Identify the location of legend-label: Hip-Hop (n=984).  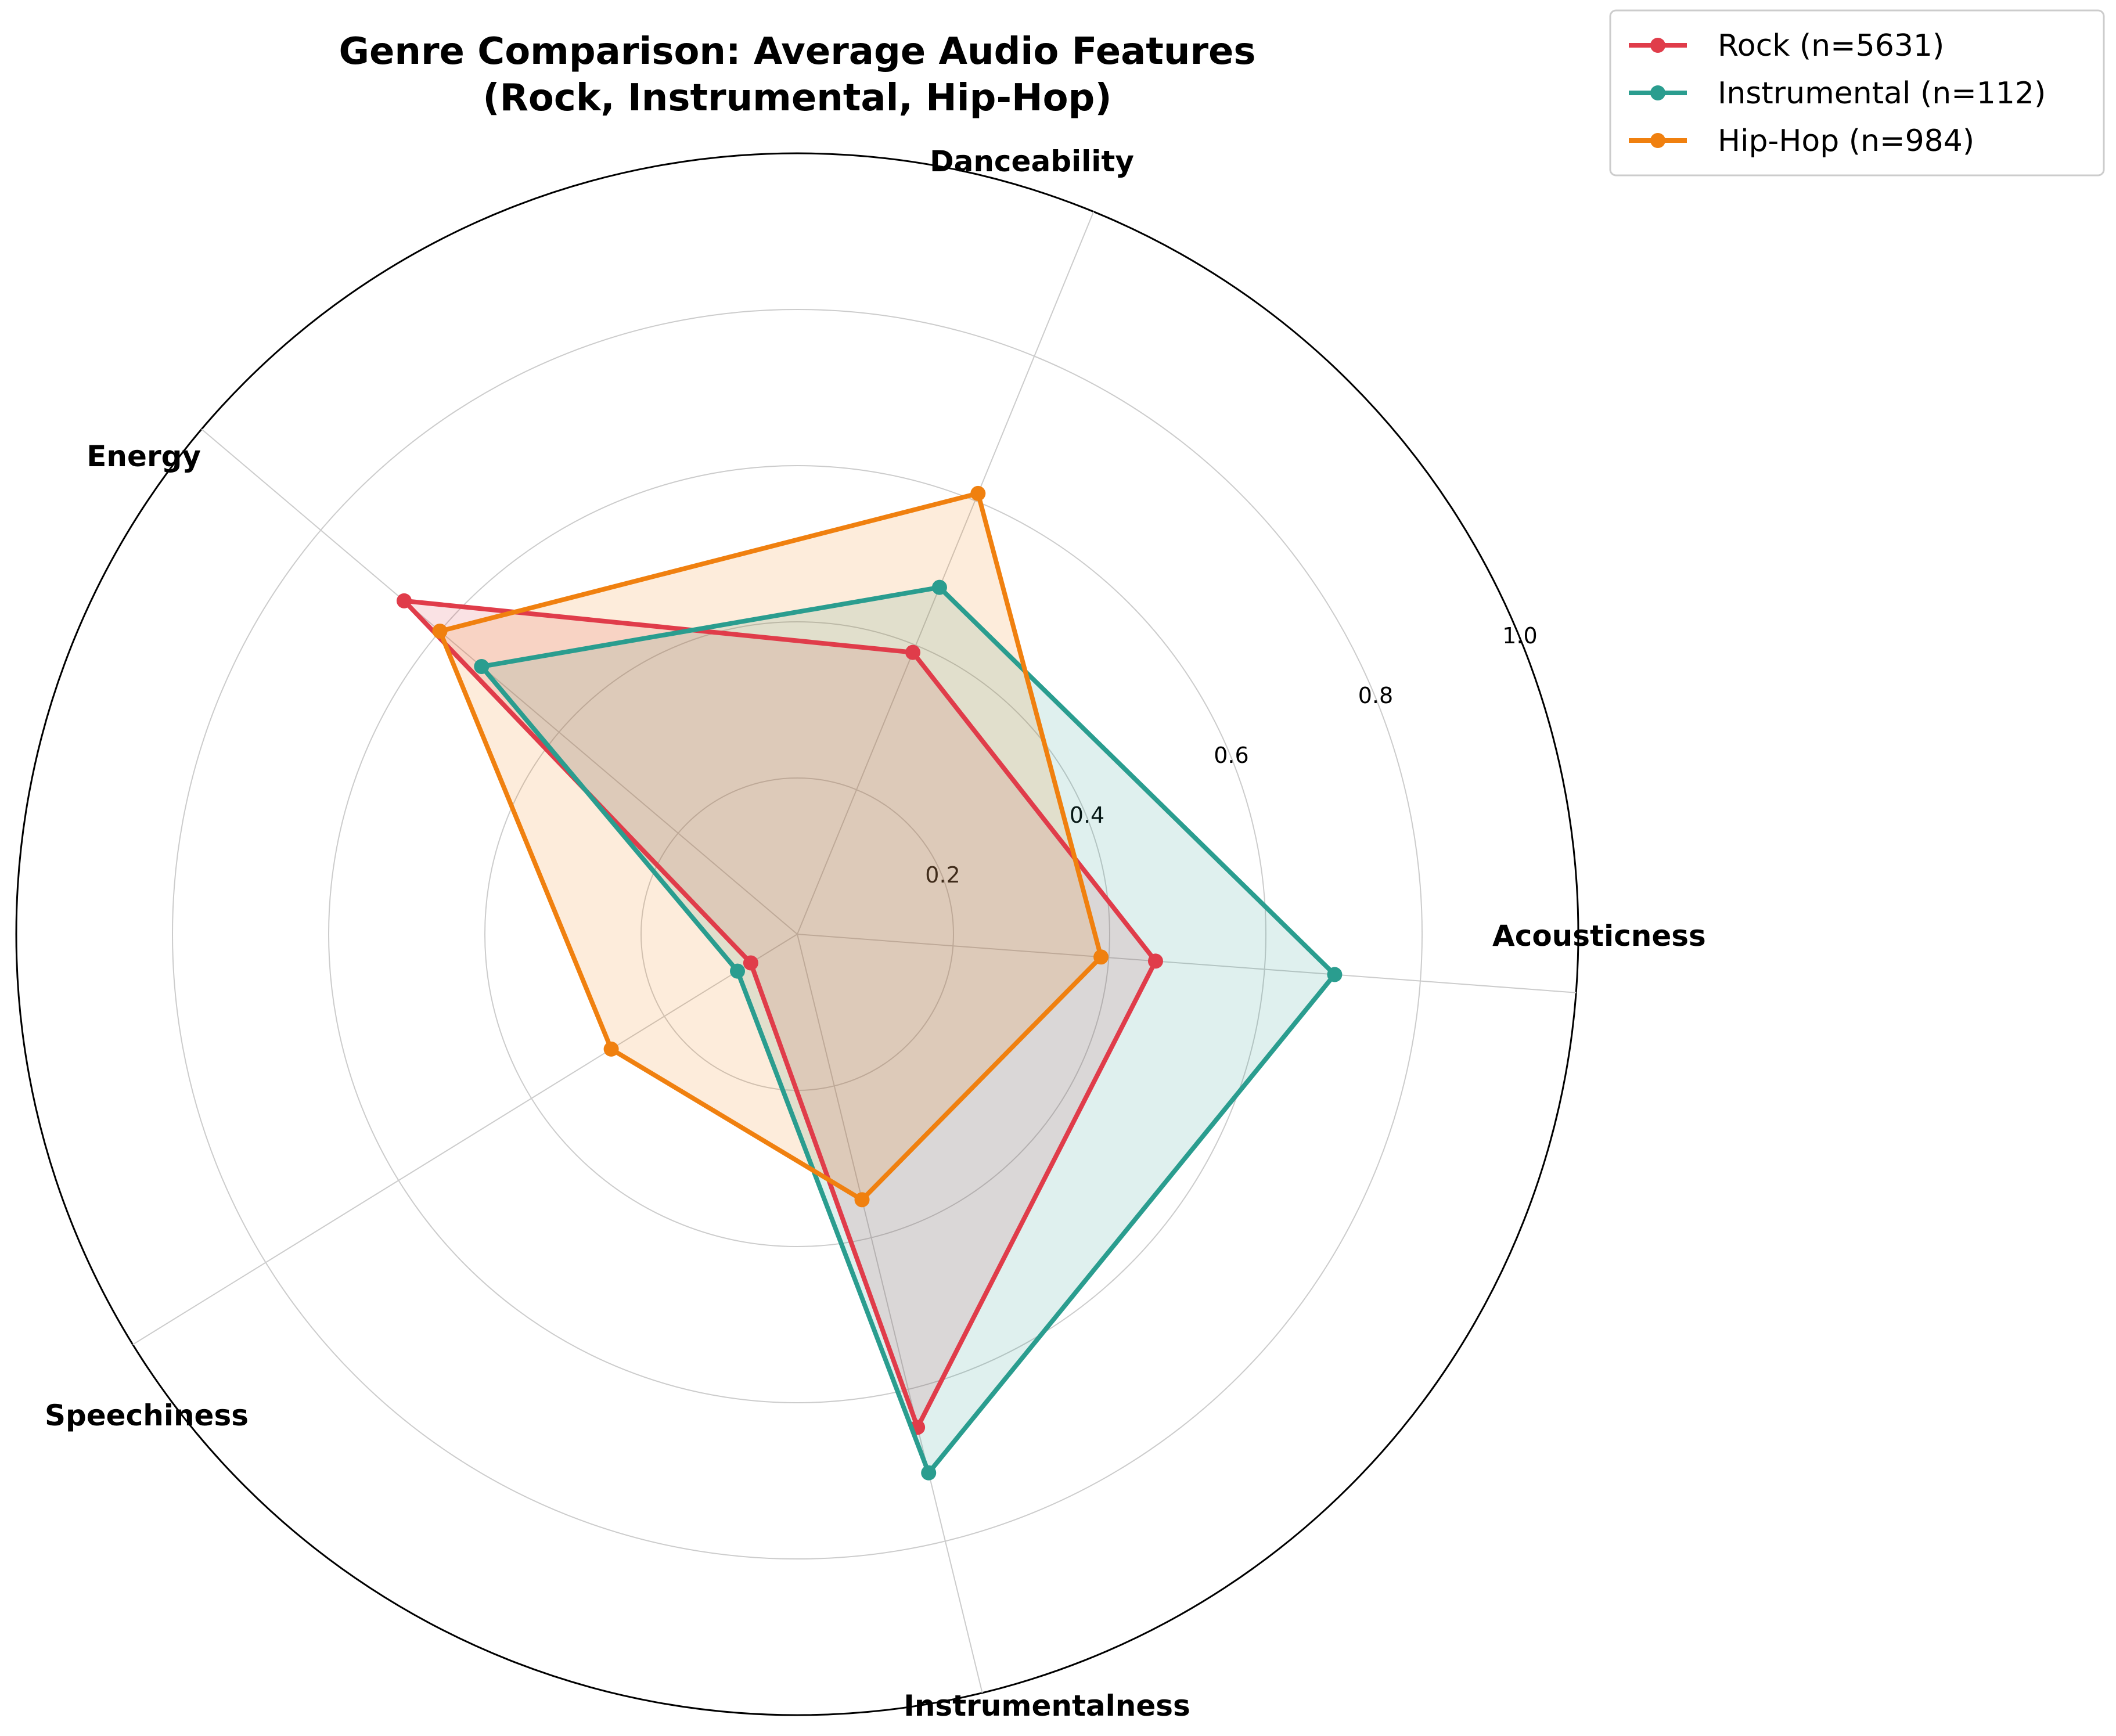
(1846, 141).